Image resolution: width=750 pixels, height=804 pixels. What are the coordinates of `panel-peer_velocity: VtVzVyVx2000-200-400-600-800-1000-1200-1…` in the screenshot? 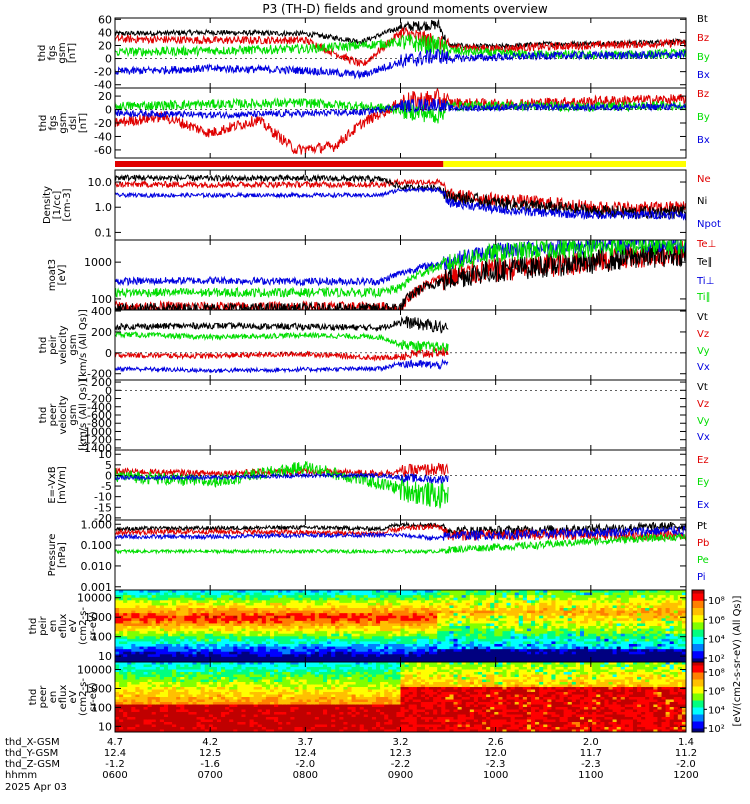 It's located at (374, 415).